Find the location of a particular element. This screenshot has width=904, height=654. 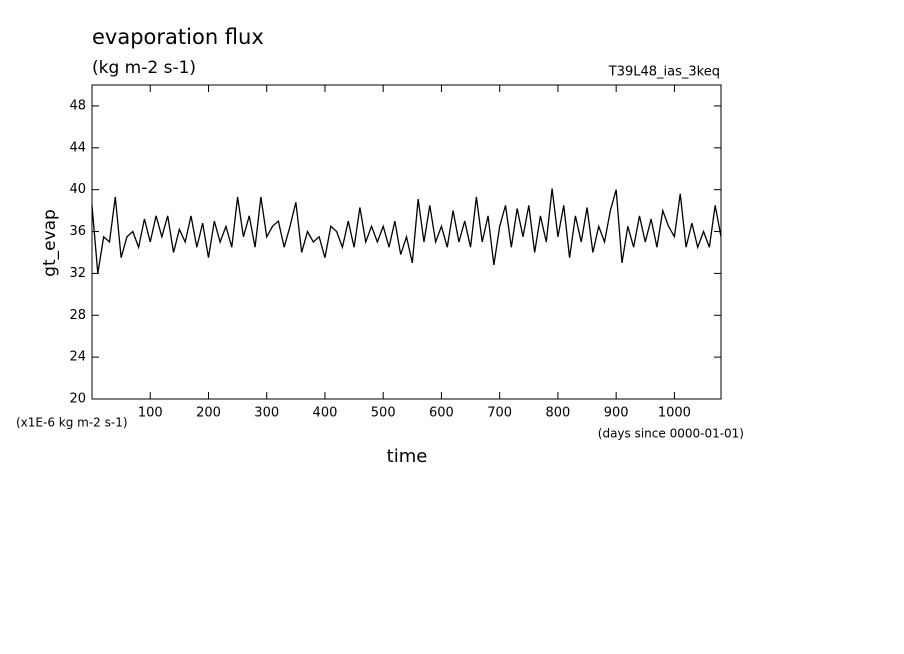

x-tick-label: 800 is located at coordinates (558, 413).